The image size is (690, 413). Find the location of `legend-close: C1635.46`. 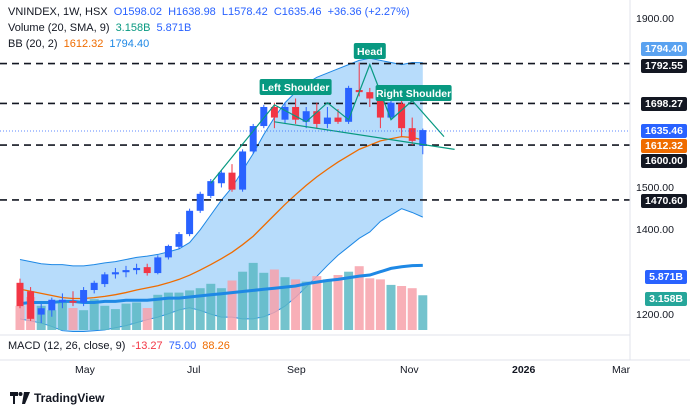

legend-close: C1635.46 is located at coordinates (297, 12).